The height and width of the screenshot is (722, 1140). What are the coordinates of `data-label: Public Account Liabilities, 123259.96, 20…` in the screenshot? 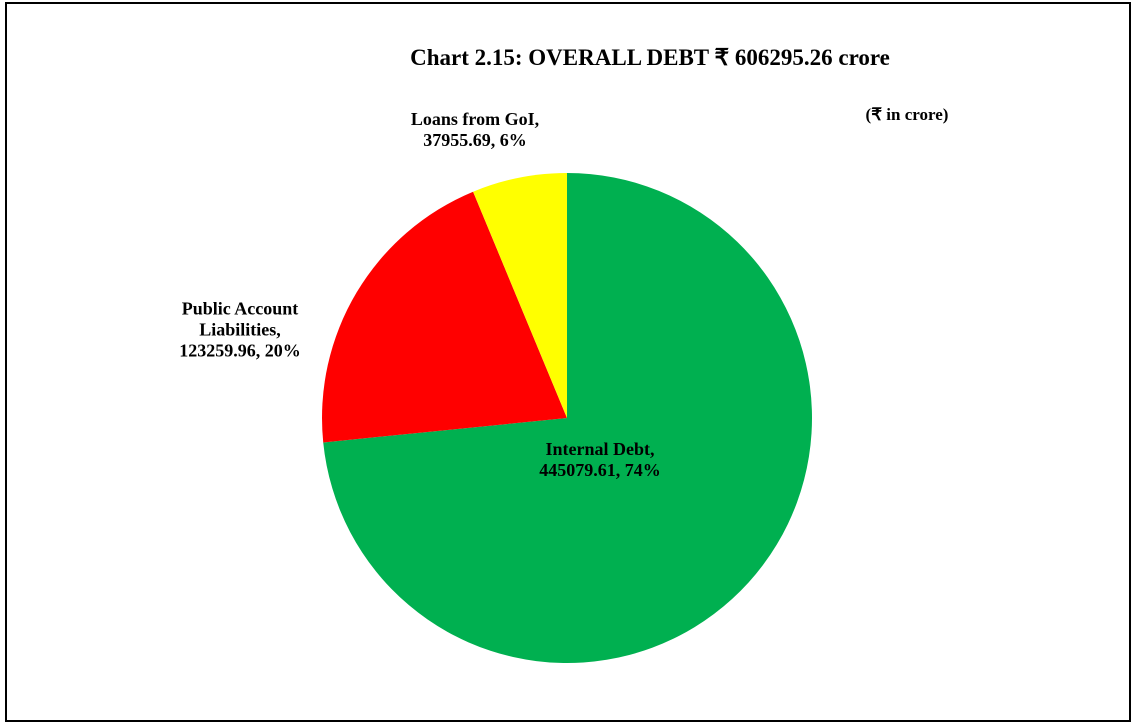 It's located at (240, 330).